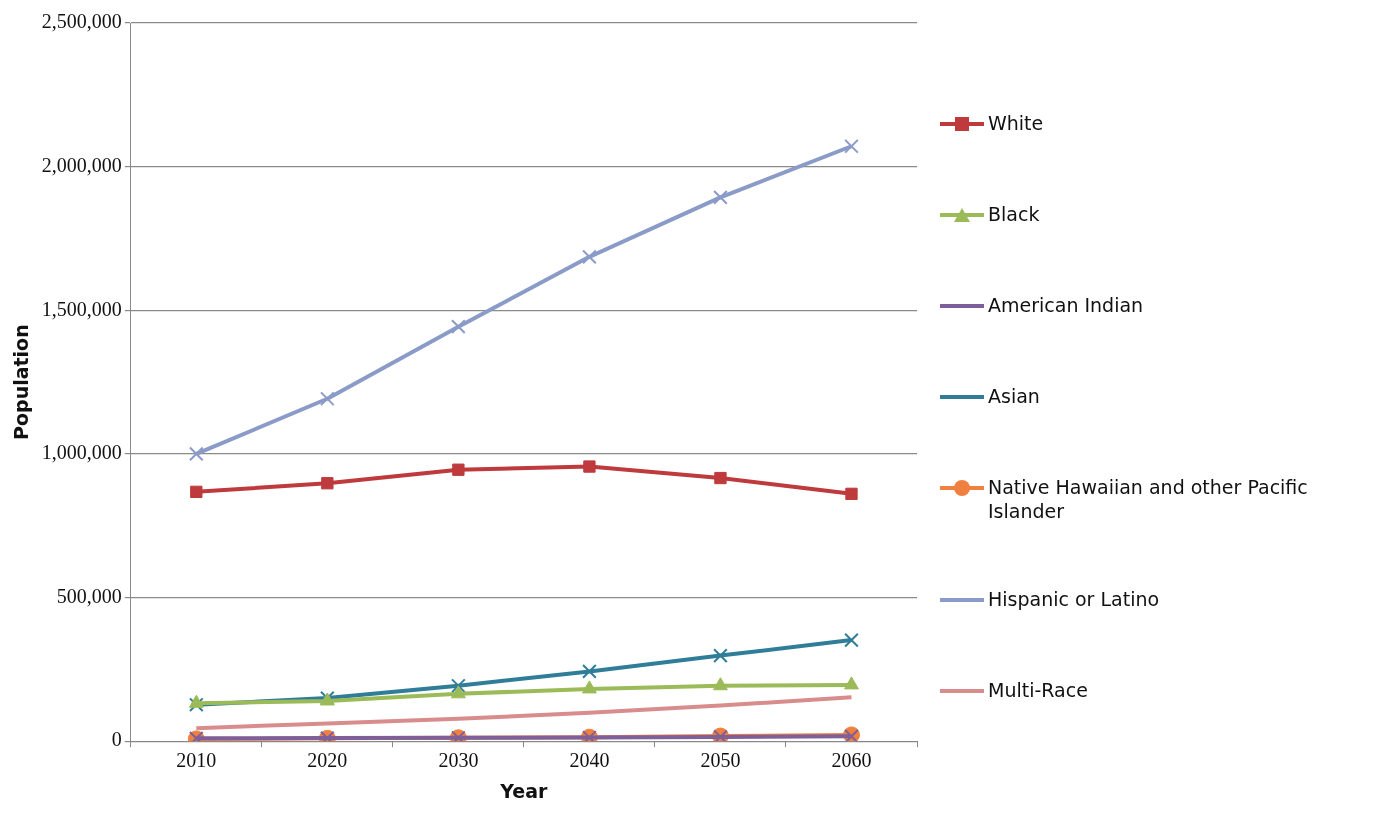  I want to click on y-tick-label: 1,000,000, so click(81, 452).